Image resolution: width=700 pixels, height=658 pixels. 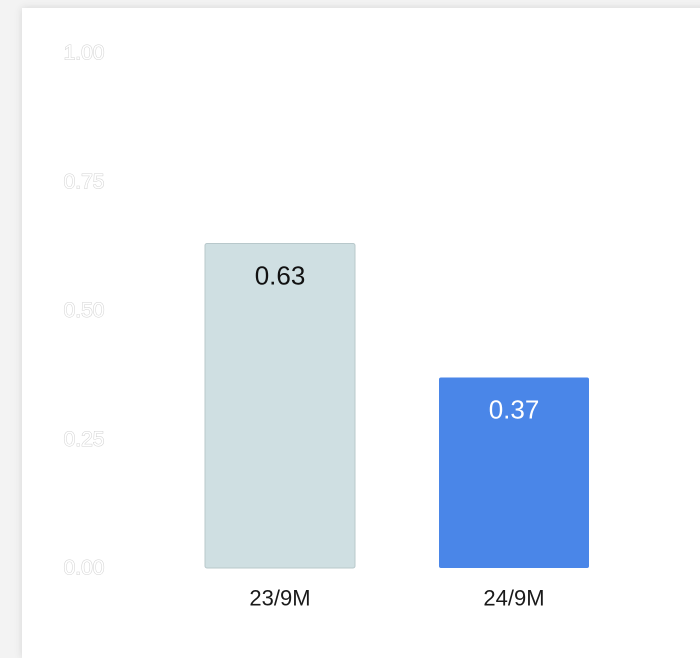 What do you see at coordinates (279, 598) in the screenshot?
I see `x-tick-label: 23/9M` at bounding box center [279, 598].